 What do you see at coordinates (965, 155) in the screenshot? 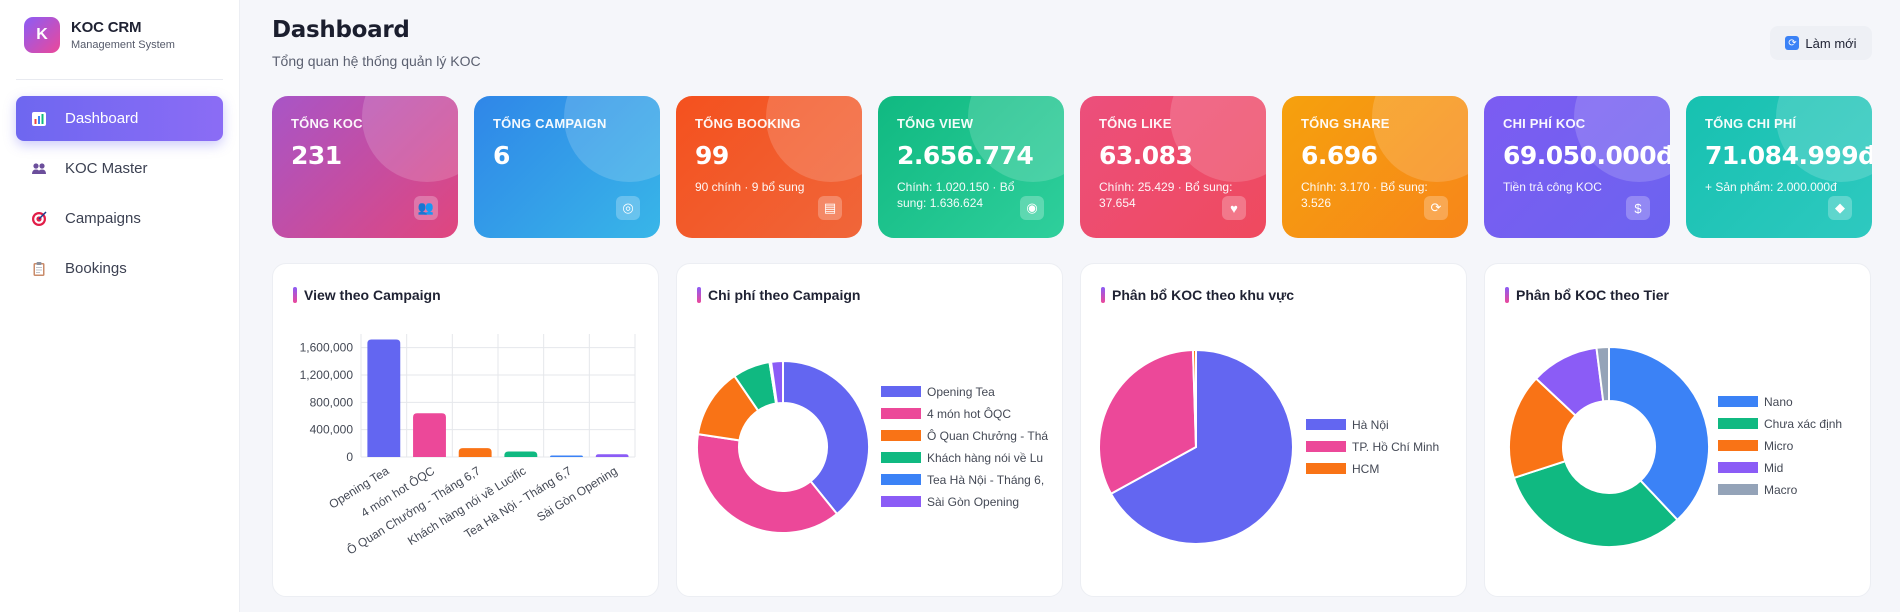
I see `stat-value: 2.656.774` at bounding box center [965, 155].